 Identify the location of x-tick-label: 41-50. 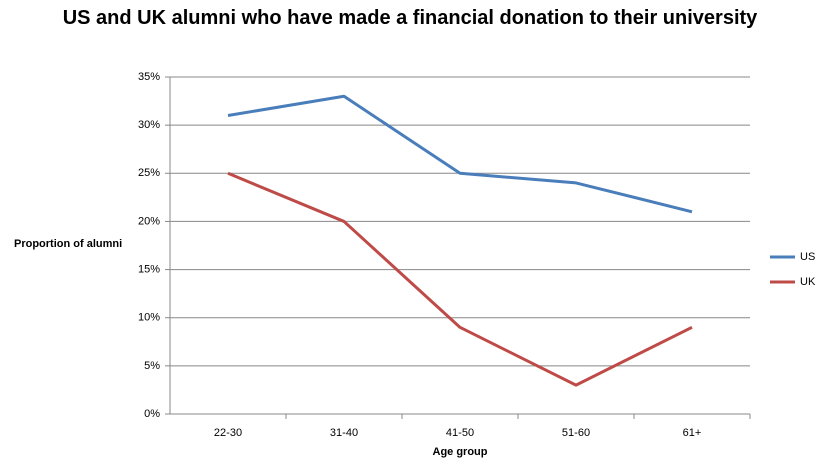
(460, 433).